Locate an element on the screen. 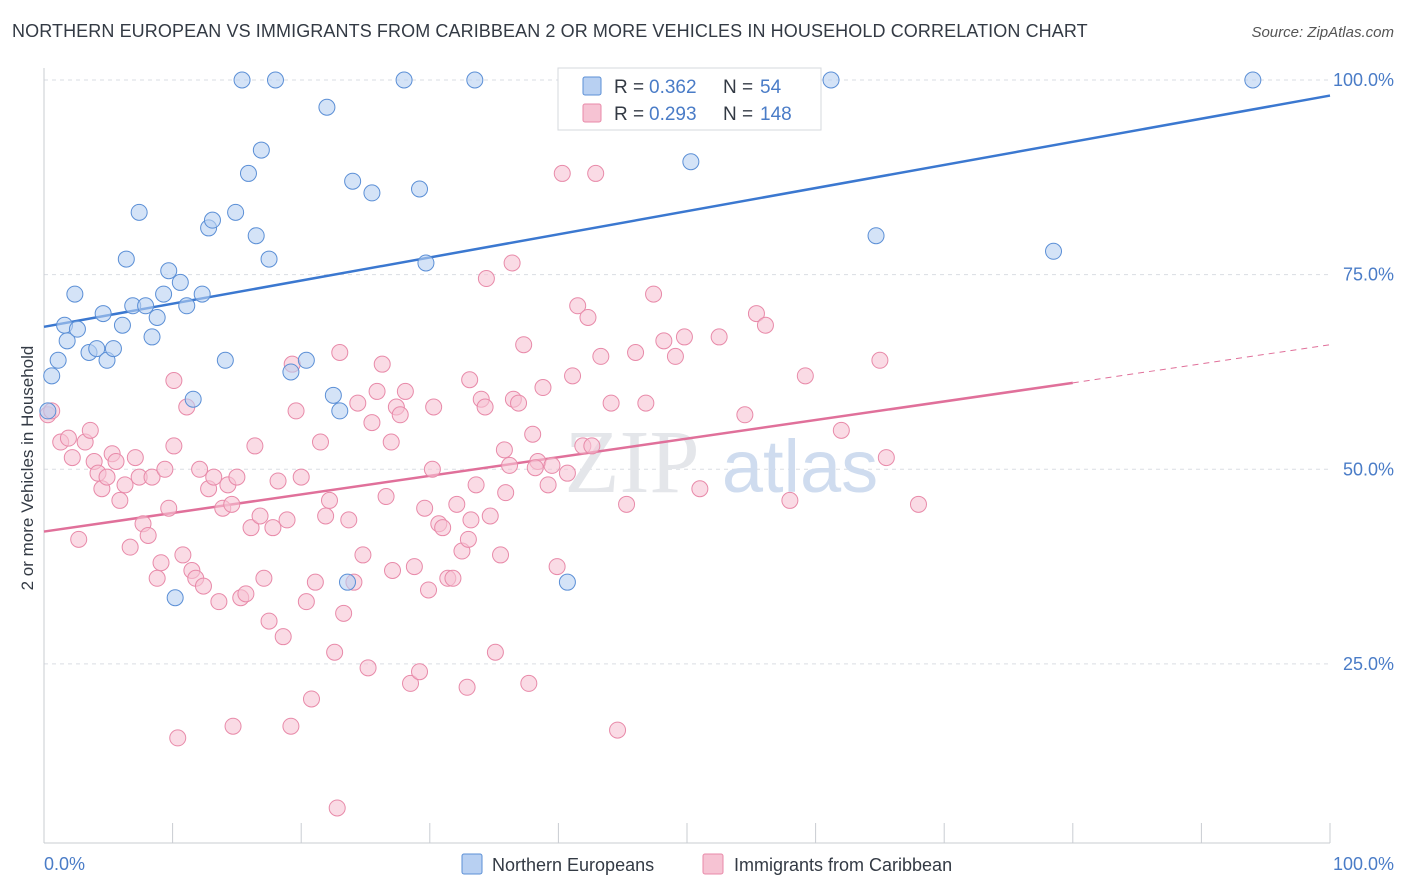 This screenshot has width=1406, height=892. legend-box is located at coordinates (689, 99).